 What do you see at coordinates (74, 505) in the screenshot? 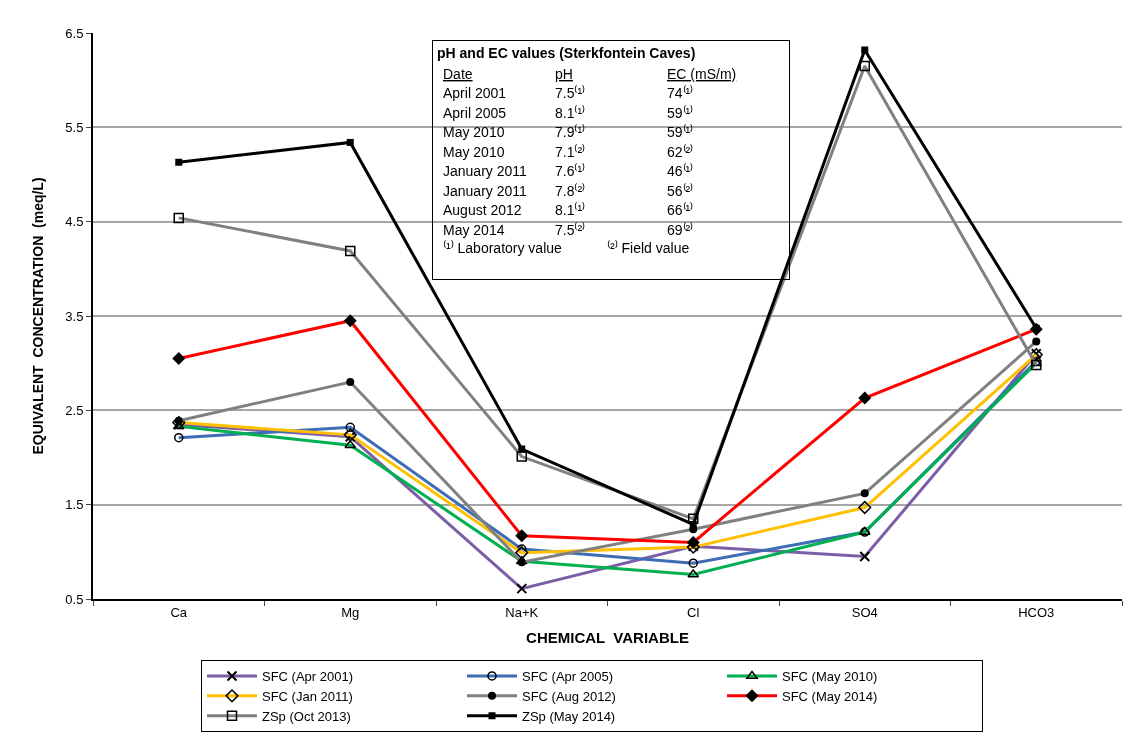
I see `y-tick-label: 1.5` at bounding box center [74, 505].